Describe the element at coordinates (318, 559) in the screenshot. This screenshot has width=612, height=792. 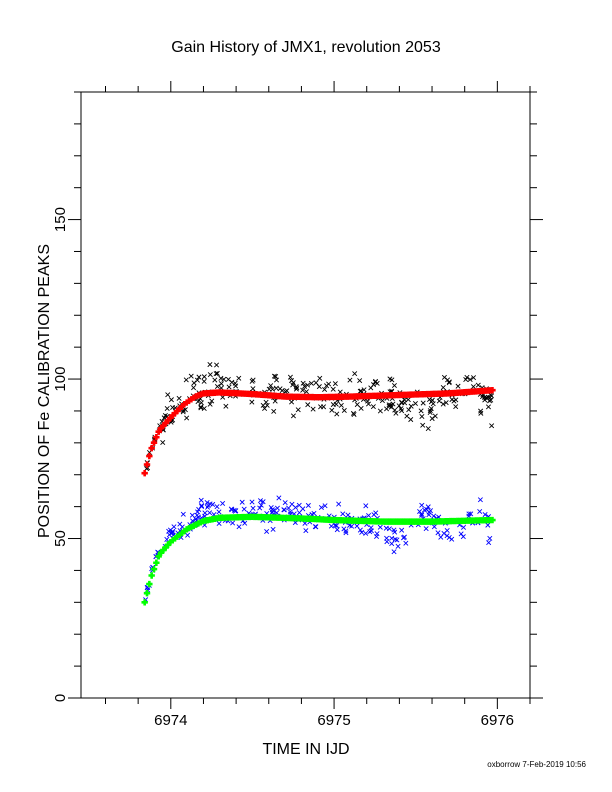
I see `series-3-fit` at that location.